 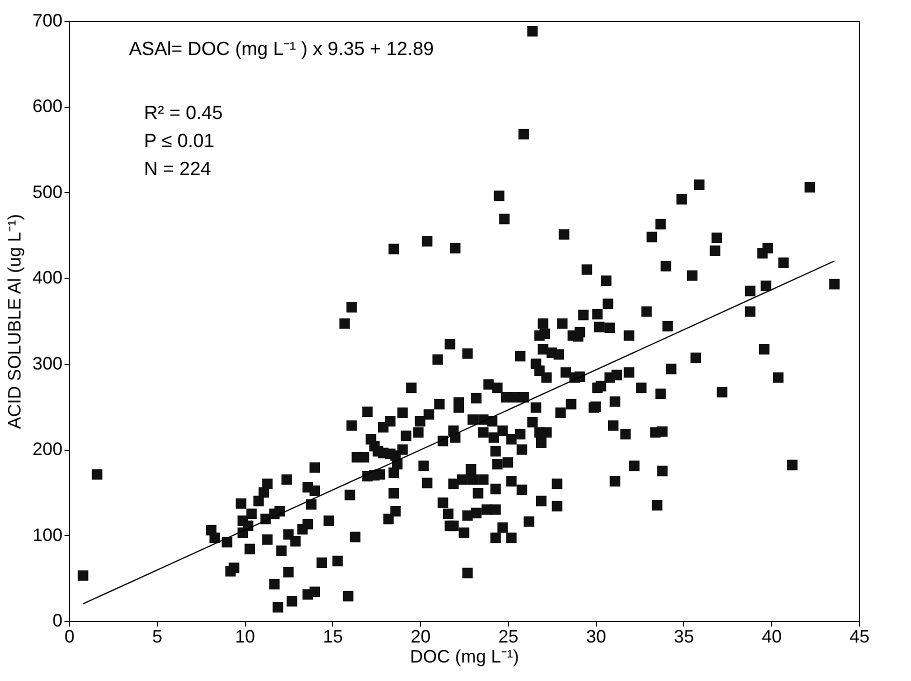 I want to click on y-tick-label: 600, so click(x=47, y=106).